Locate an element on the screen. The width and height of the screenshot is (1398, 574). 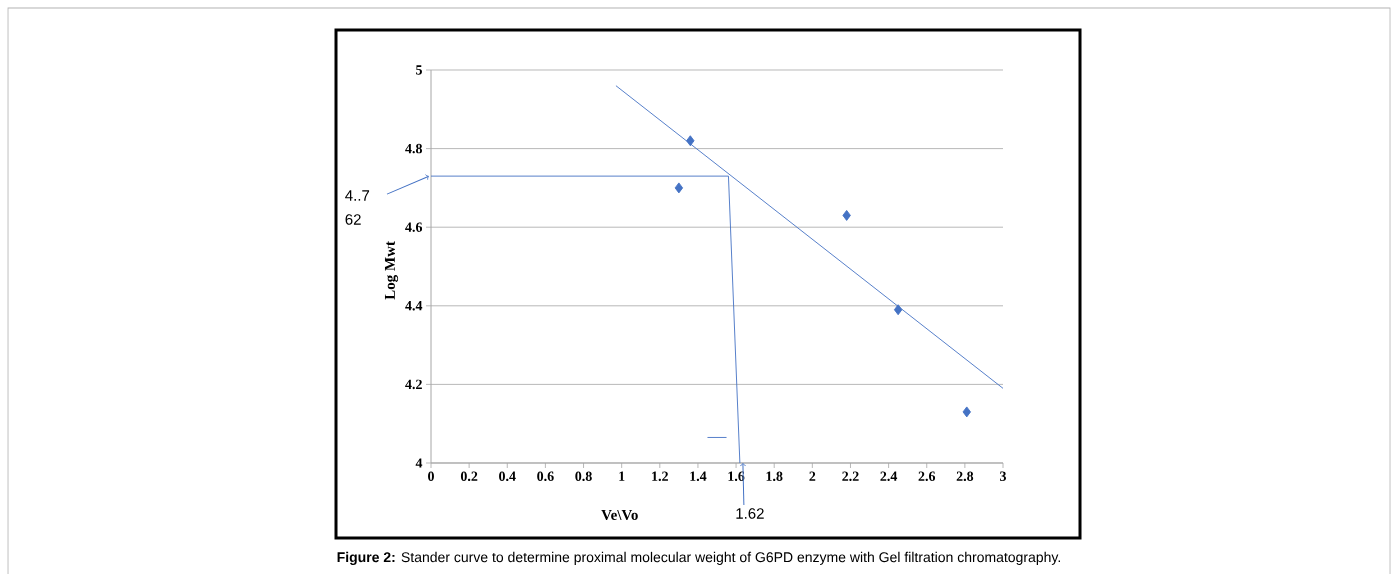
x-tick-label: 2.2 is located at coordinates (850, 476).